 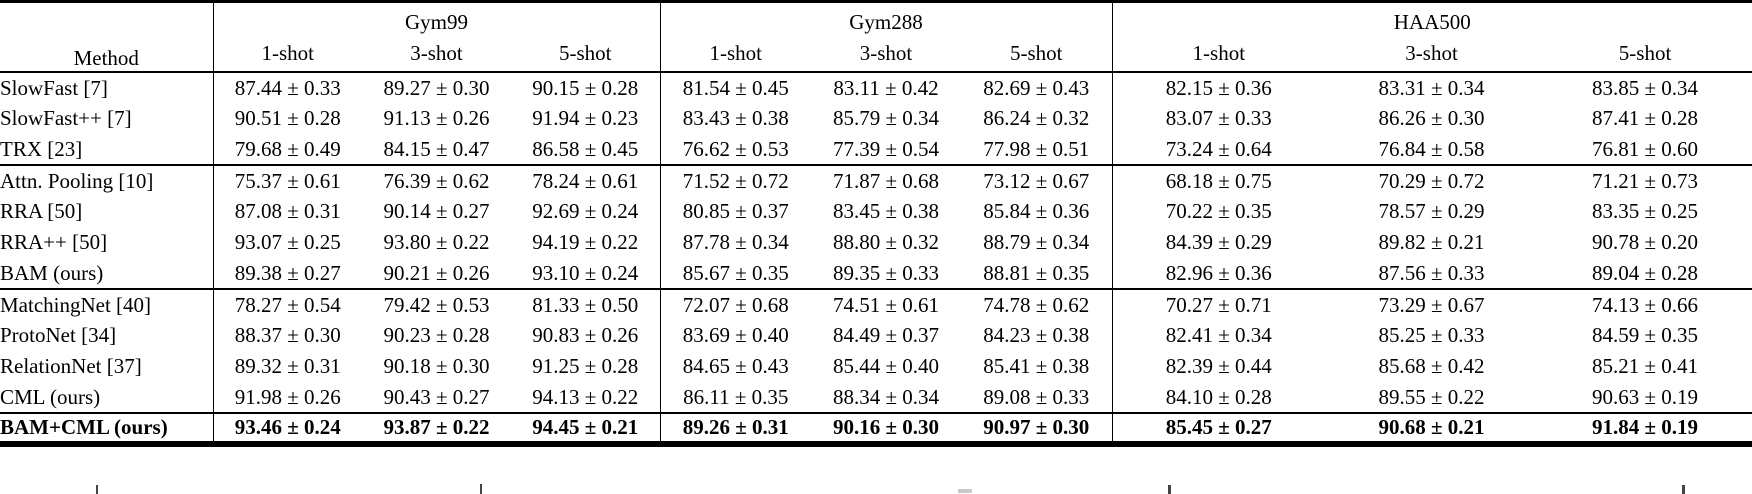 What do you see at coordinates (1218, 366) in the screenshot?
I see `value-cell: 82.39 ± 0.44` at bounding box center [1218, 366].